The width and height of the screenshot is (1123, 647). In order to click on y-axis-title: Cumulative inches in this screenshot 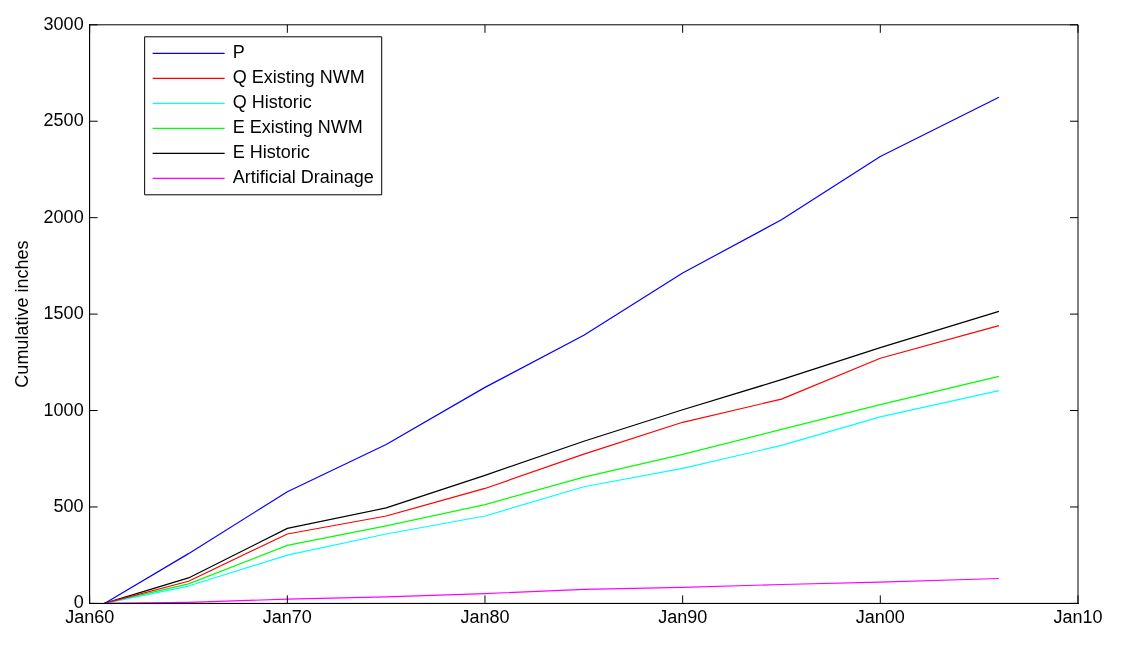, I will do `click(21, 314)`.